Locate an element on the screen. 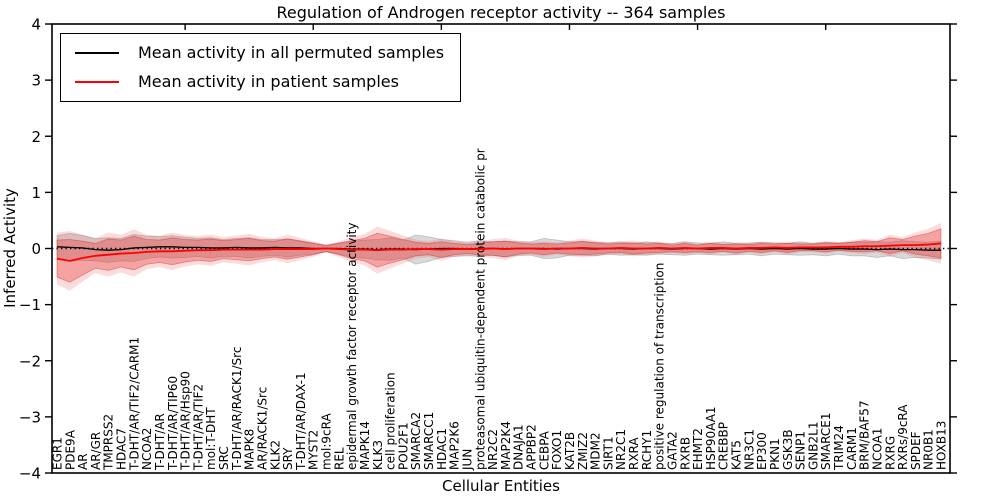 Image resolution: width=1000 pixels, height=500 pixels. legend-label-permuted: Mean activity in all permuted samples is located at coordinates (291, 52).